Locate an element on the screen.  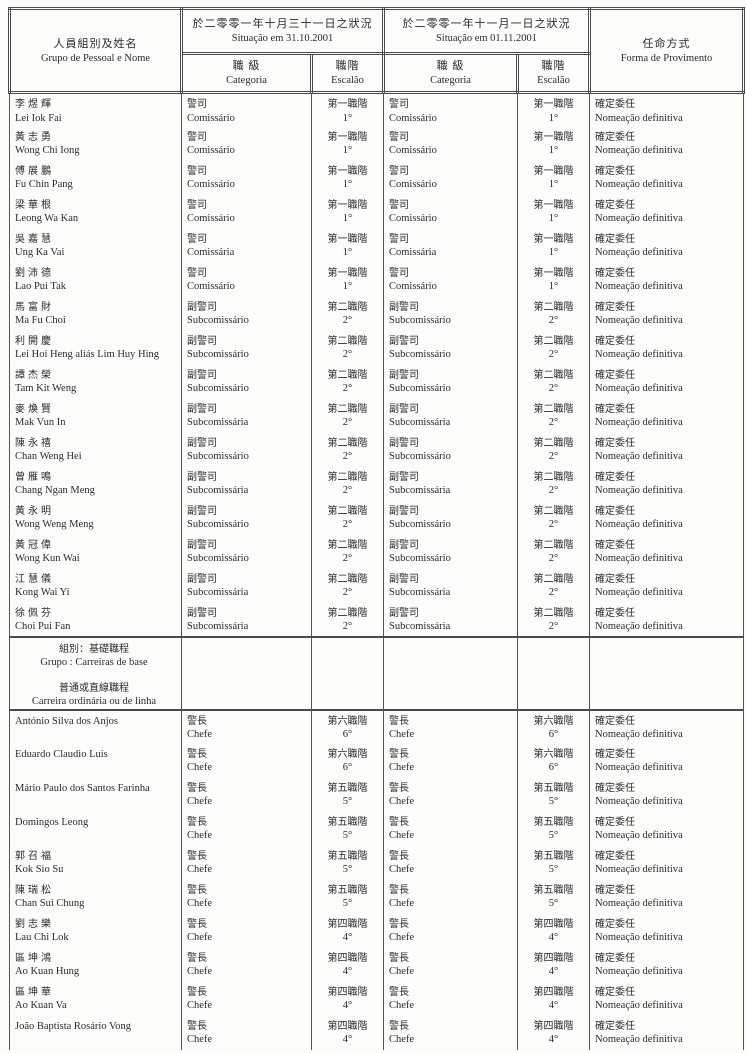
name-cell: 黃冠偉 Wong Kun Wai is located at coordinates (95, 551).